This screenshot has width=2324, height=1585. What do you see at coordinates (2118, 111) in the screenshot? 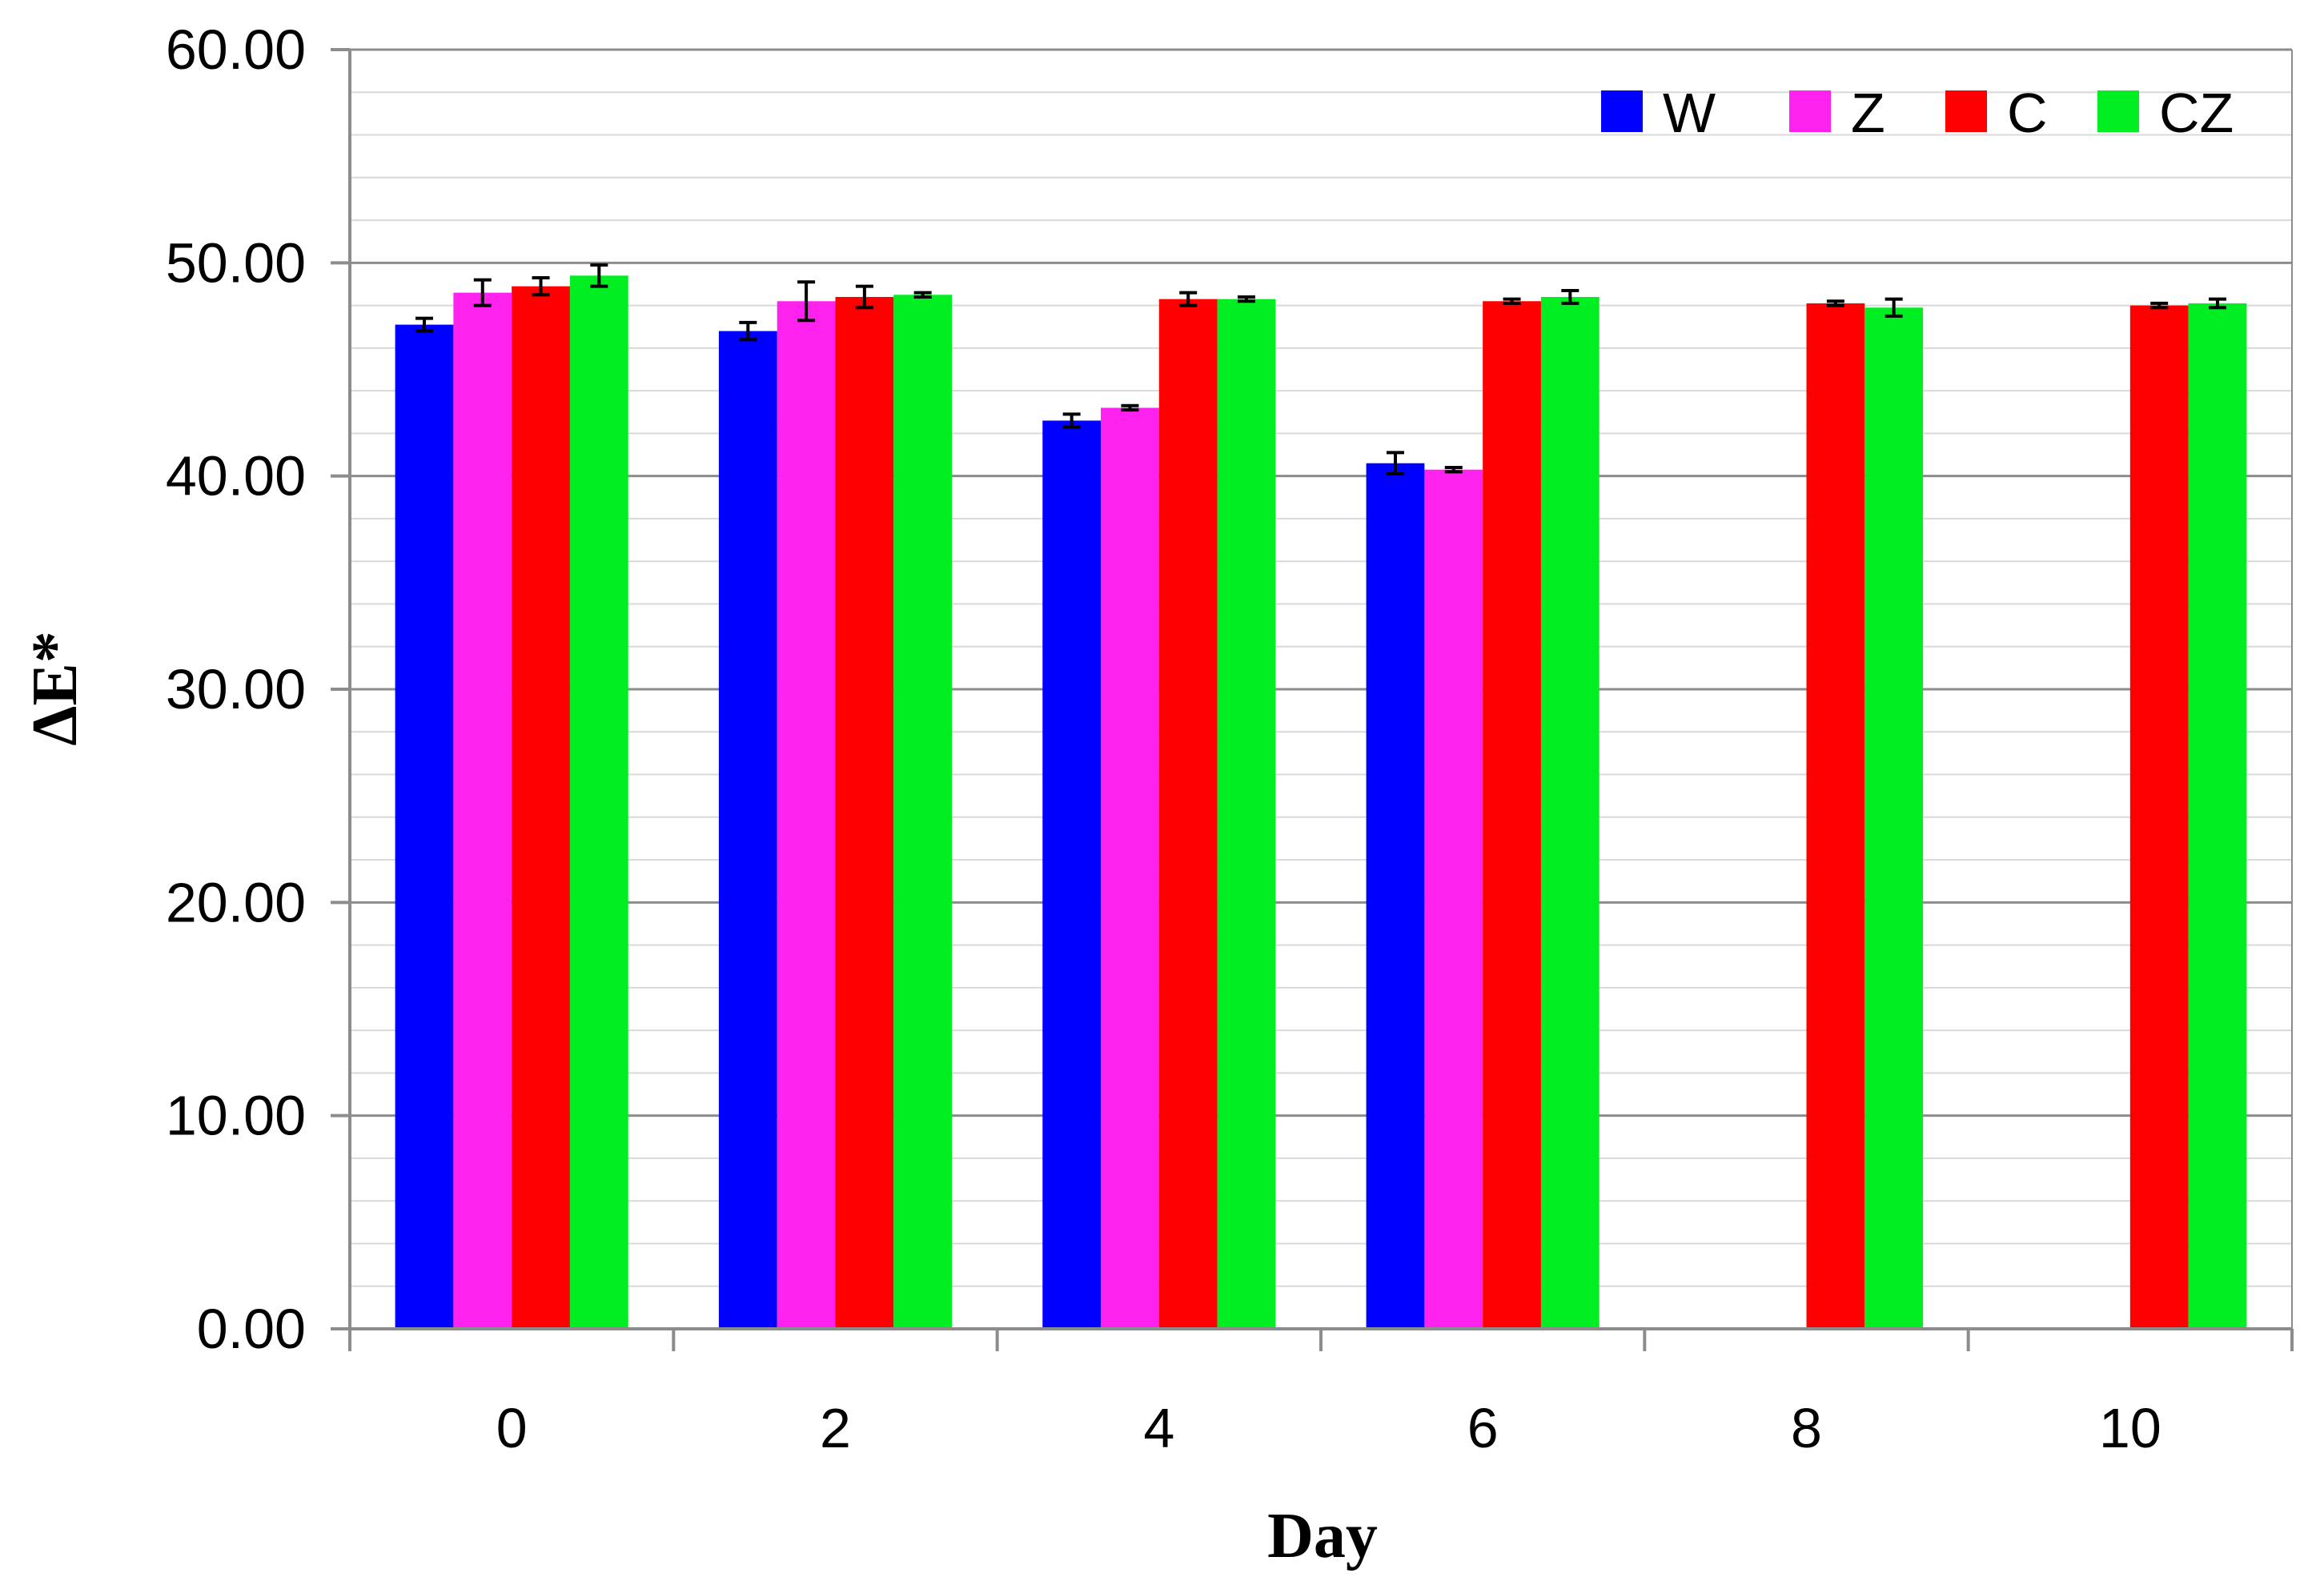
I see `legend-swatch-cz` at bounding box center [2118, 111].